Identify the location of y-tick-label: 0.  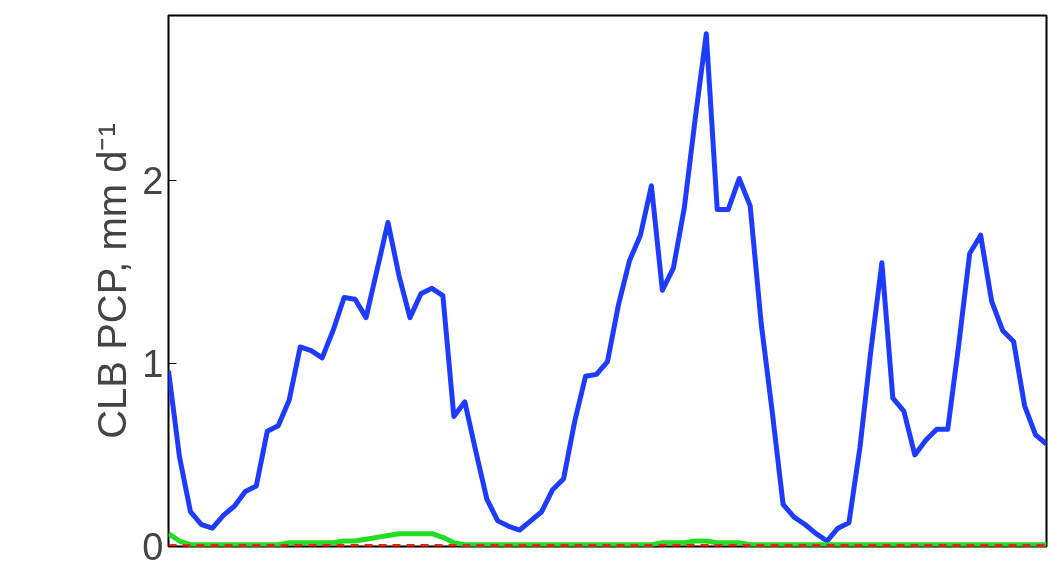
(153, 546).